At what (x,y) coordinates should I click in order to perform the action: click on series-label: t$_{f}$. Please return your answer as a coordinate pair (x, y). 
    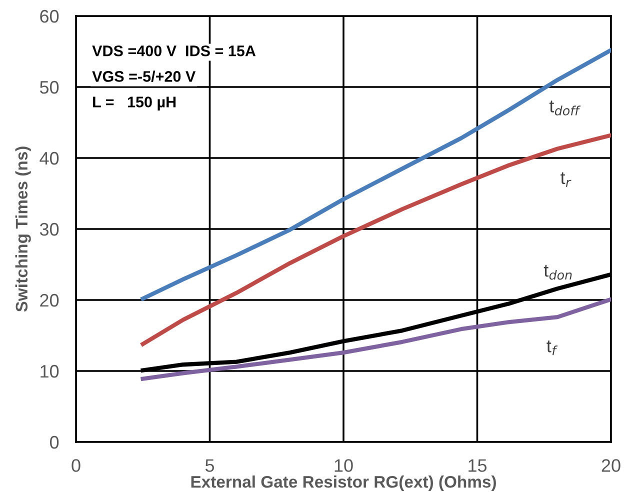
    Looking at the image, I should click on (552, 348).